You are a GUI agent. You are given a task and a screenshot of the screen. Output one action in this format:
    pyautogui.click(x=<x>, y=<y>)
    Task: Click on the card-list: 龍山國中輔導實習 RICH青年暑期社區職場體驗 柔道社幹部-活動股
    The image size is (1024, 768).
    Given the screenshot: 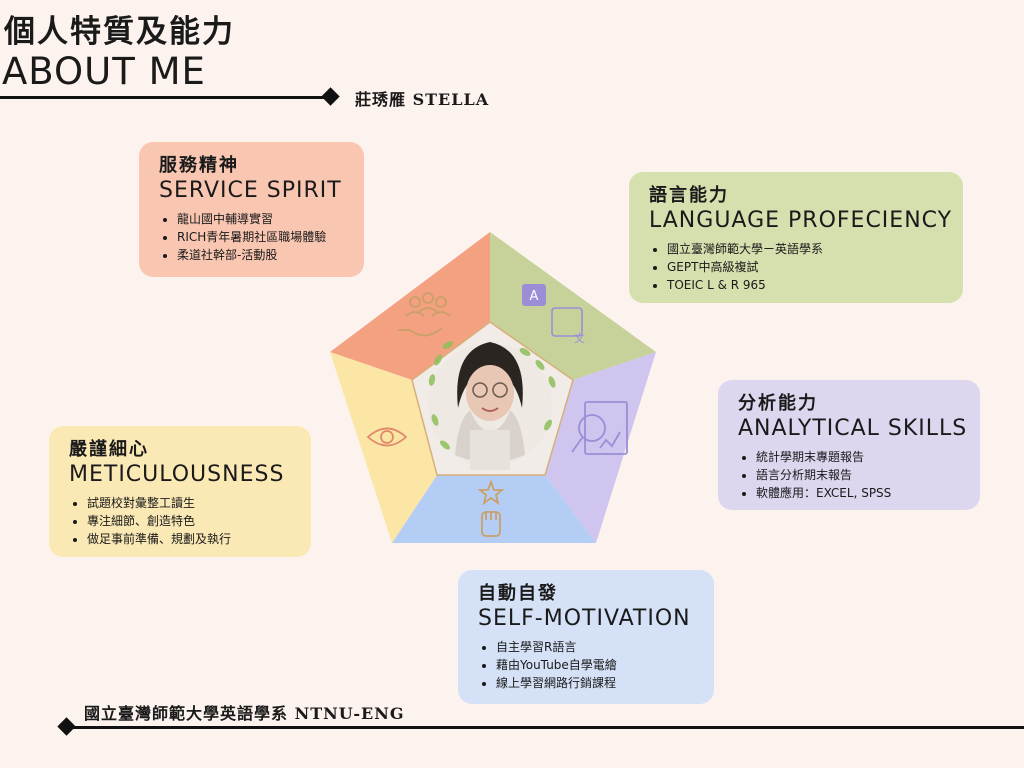 What is the action you would take?
    pyautogui.click(x=254, y=237)
    